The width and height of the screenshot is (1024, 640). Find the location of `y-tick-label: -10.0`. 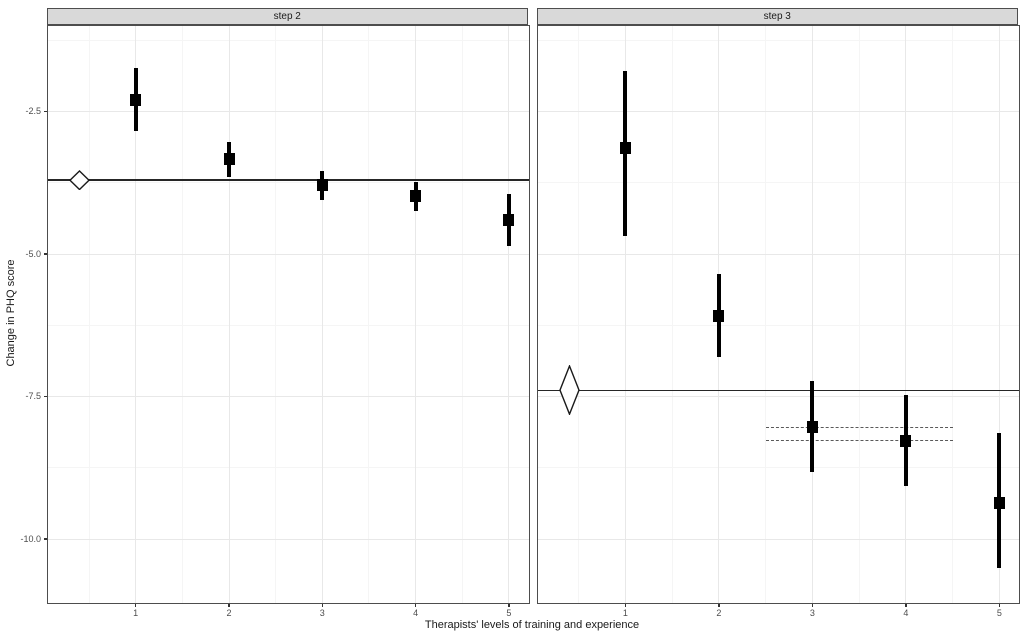

y-tick-label: -10.0 is located at coordinates (30, 538).